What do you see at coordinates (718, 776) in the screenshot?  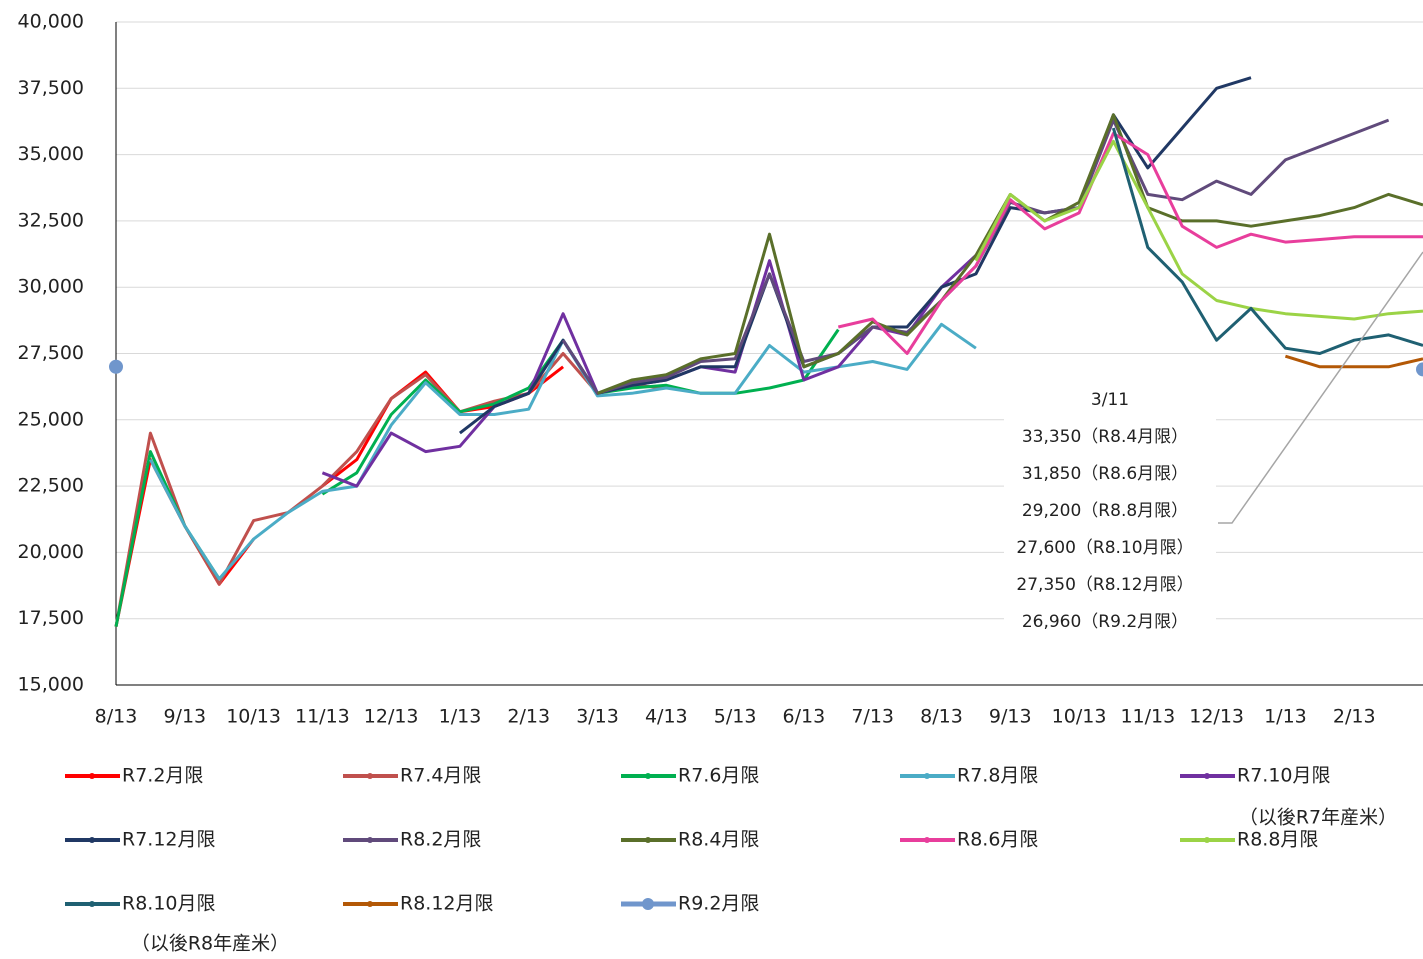 I see `legend-label: R7.6月限` at bounding box center [718, 776].